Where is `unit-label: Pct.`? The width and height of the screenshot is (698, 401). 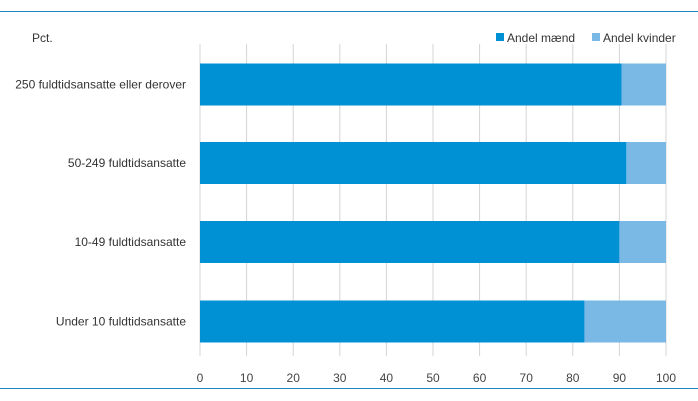 unit-label: Pct. is located at coordinates (42, 38).